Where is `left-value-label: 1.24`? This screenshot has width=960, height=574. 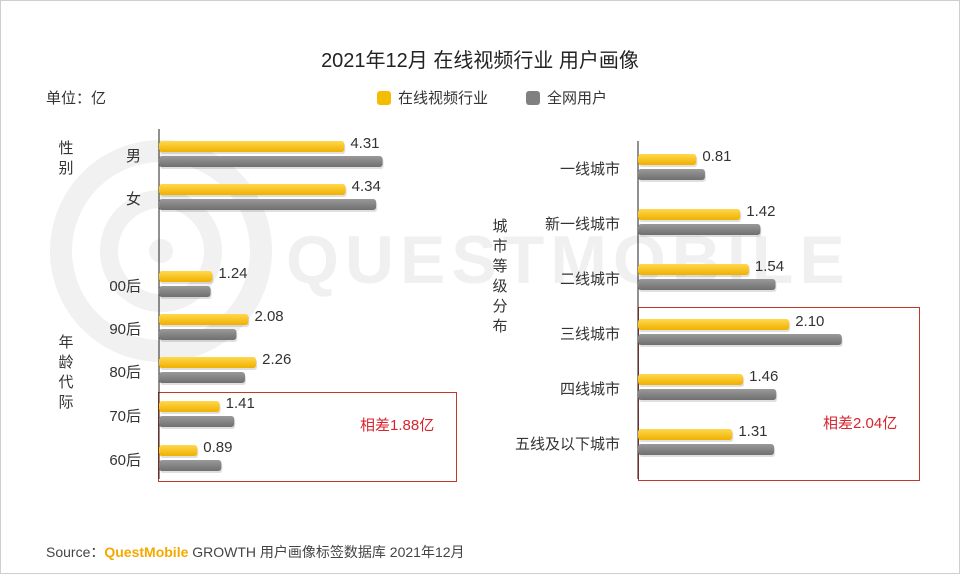
left-value-label: 1.24 is located at coordinates (233, 273).